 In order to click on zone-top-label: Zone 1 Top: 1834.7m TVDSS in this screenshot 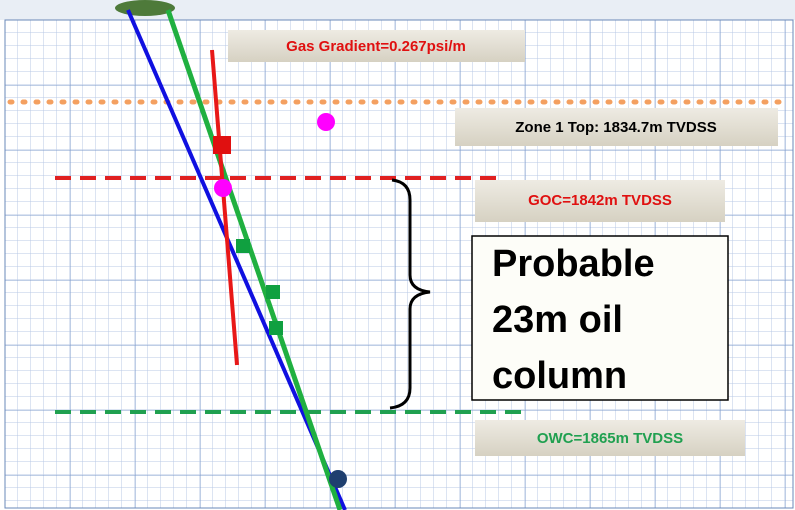, I will do `click(615, 127)`.